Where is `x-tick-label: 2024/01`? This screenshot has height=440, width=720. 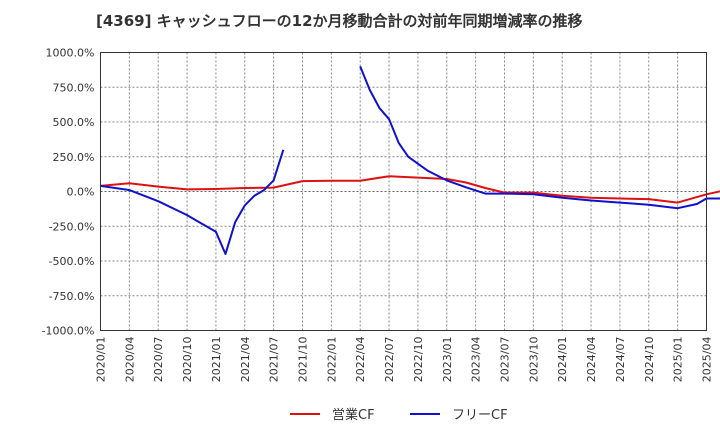 x-tick-label: 2024/01 is located at coordinates (562, 360).